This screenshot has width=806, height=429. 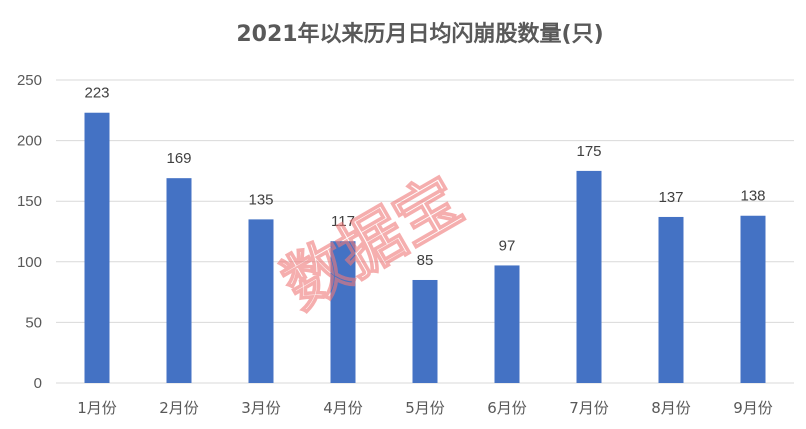 I want to click on category-label: 4月份, so click(x=343, y=408).